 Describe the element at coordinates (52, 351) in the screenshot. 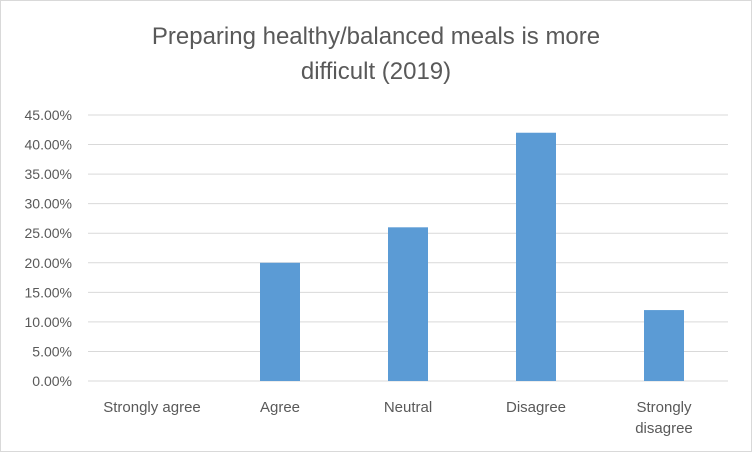

I see `y-tick-label: 5.00%` at that location.